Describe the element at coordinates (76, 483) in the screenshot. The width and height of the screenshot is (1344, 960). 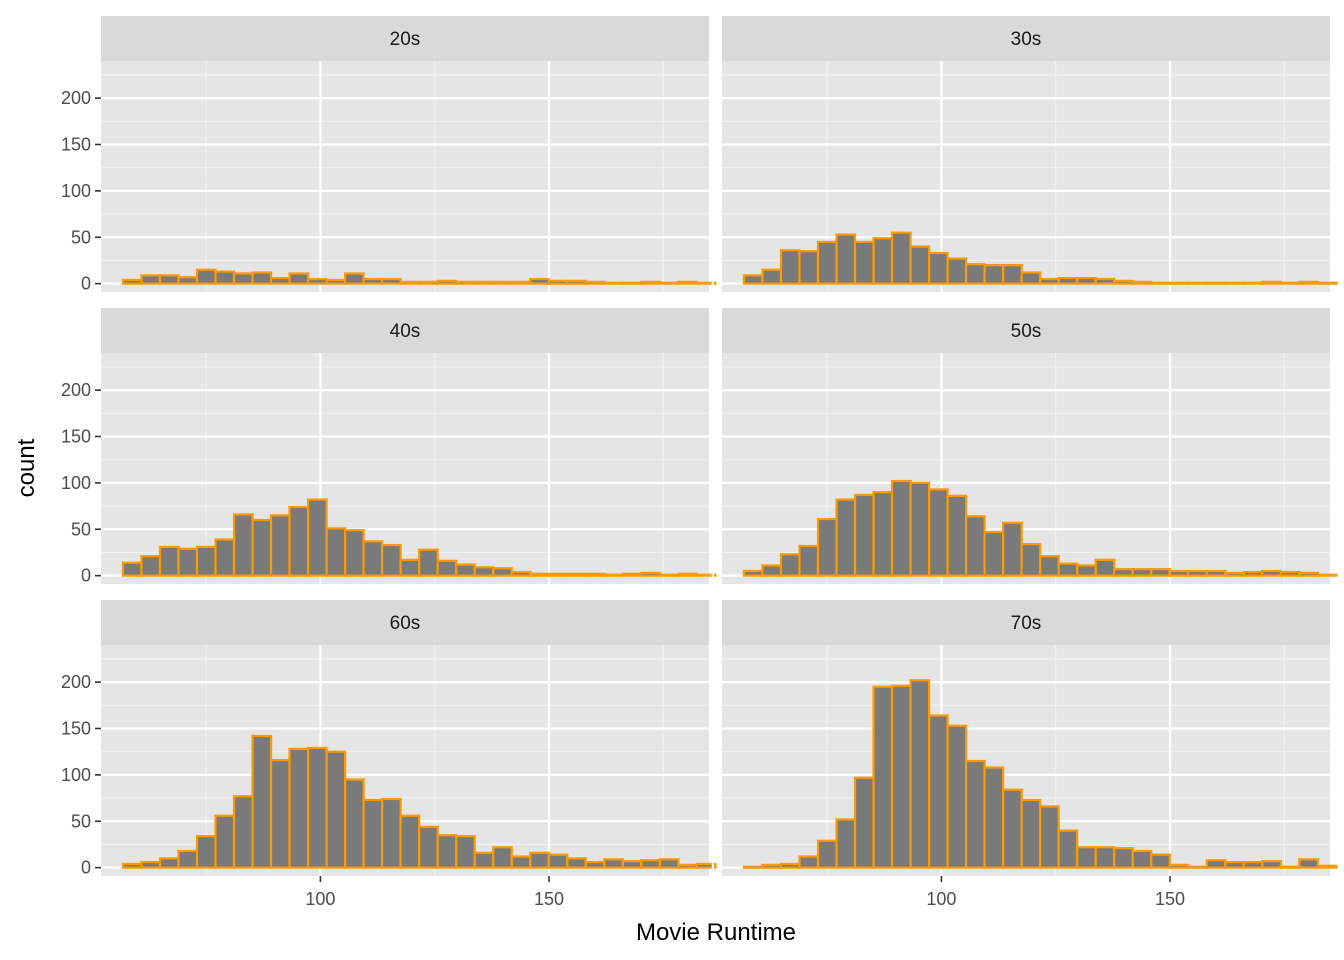
I see `y-tick-label: 100` at that location.